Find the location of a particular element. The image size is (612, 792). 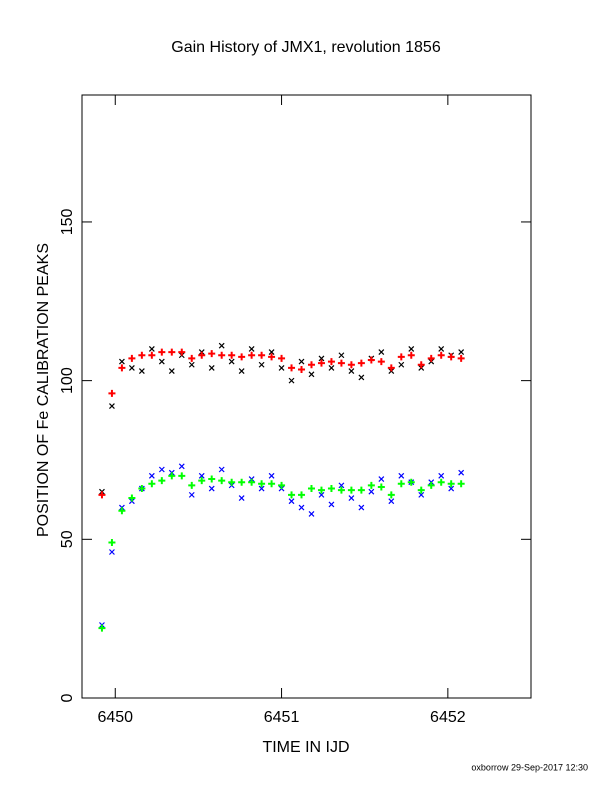

x-tick-label: 6450 is located at coordinates (115, 717).